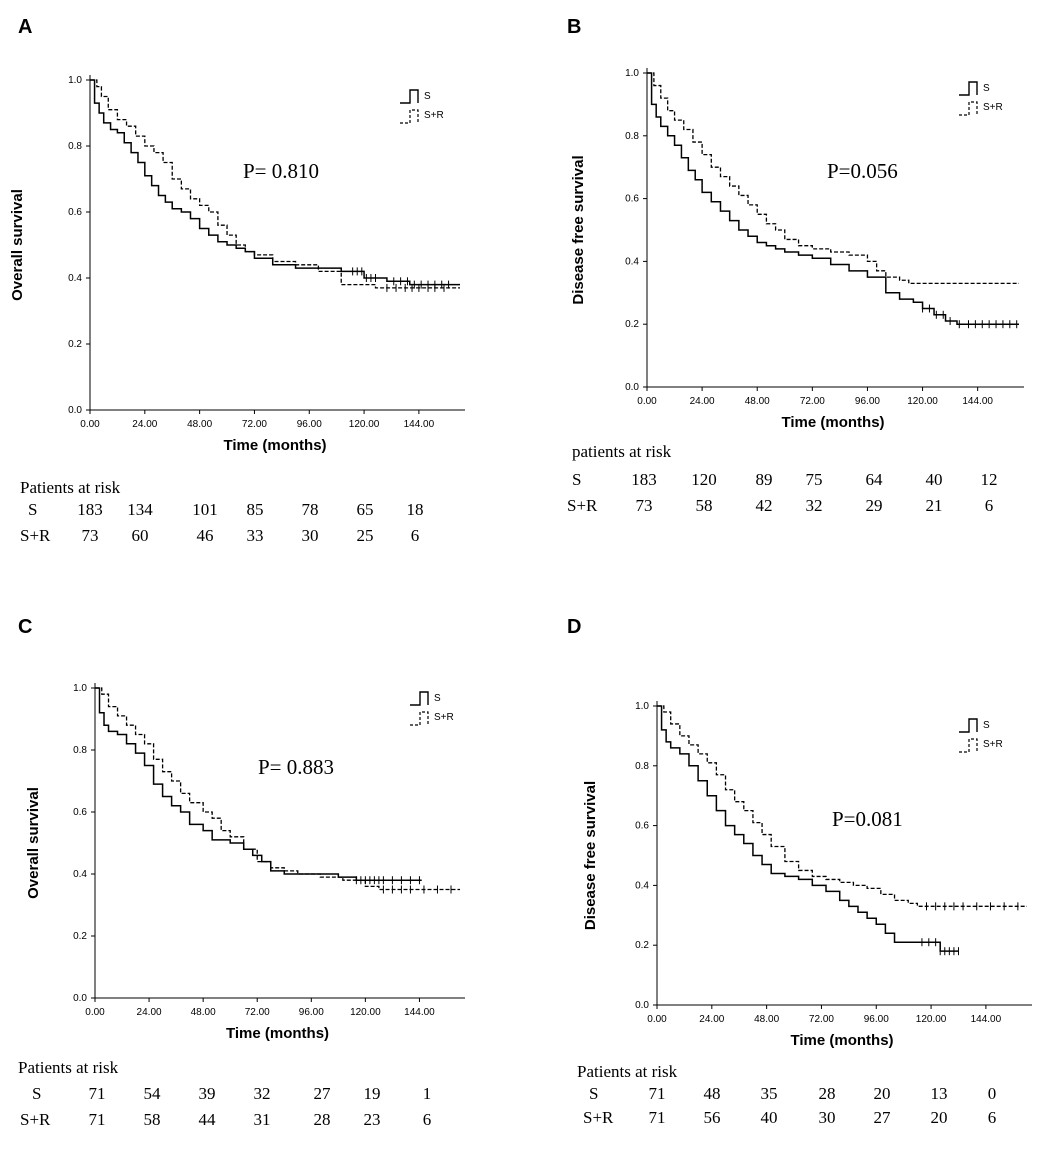 This screenshot has height=1149, width=1053. I want to click on p-value: P=0.056, so click(862, 171).